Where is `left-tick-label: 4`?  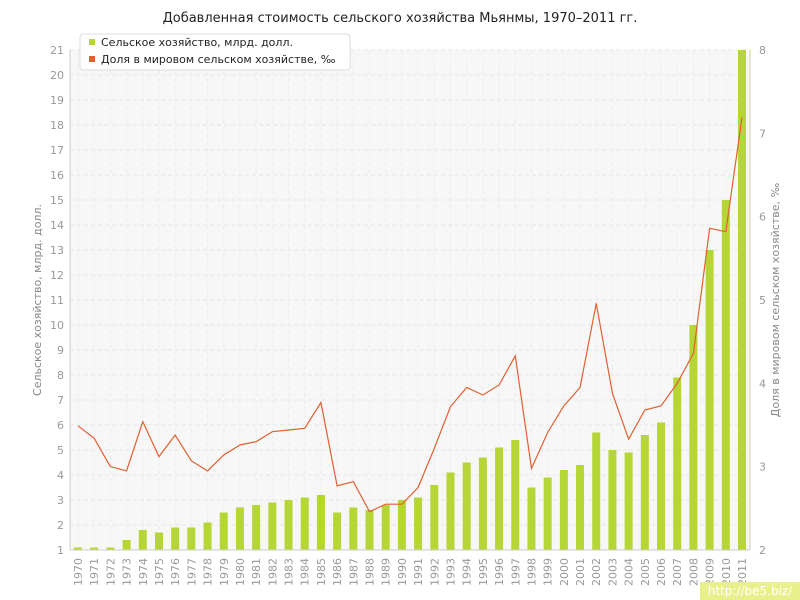
left-tick-label: 4 is located at coordinates (60, 475).